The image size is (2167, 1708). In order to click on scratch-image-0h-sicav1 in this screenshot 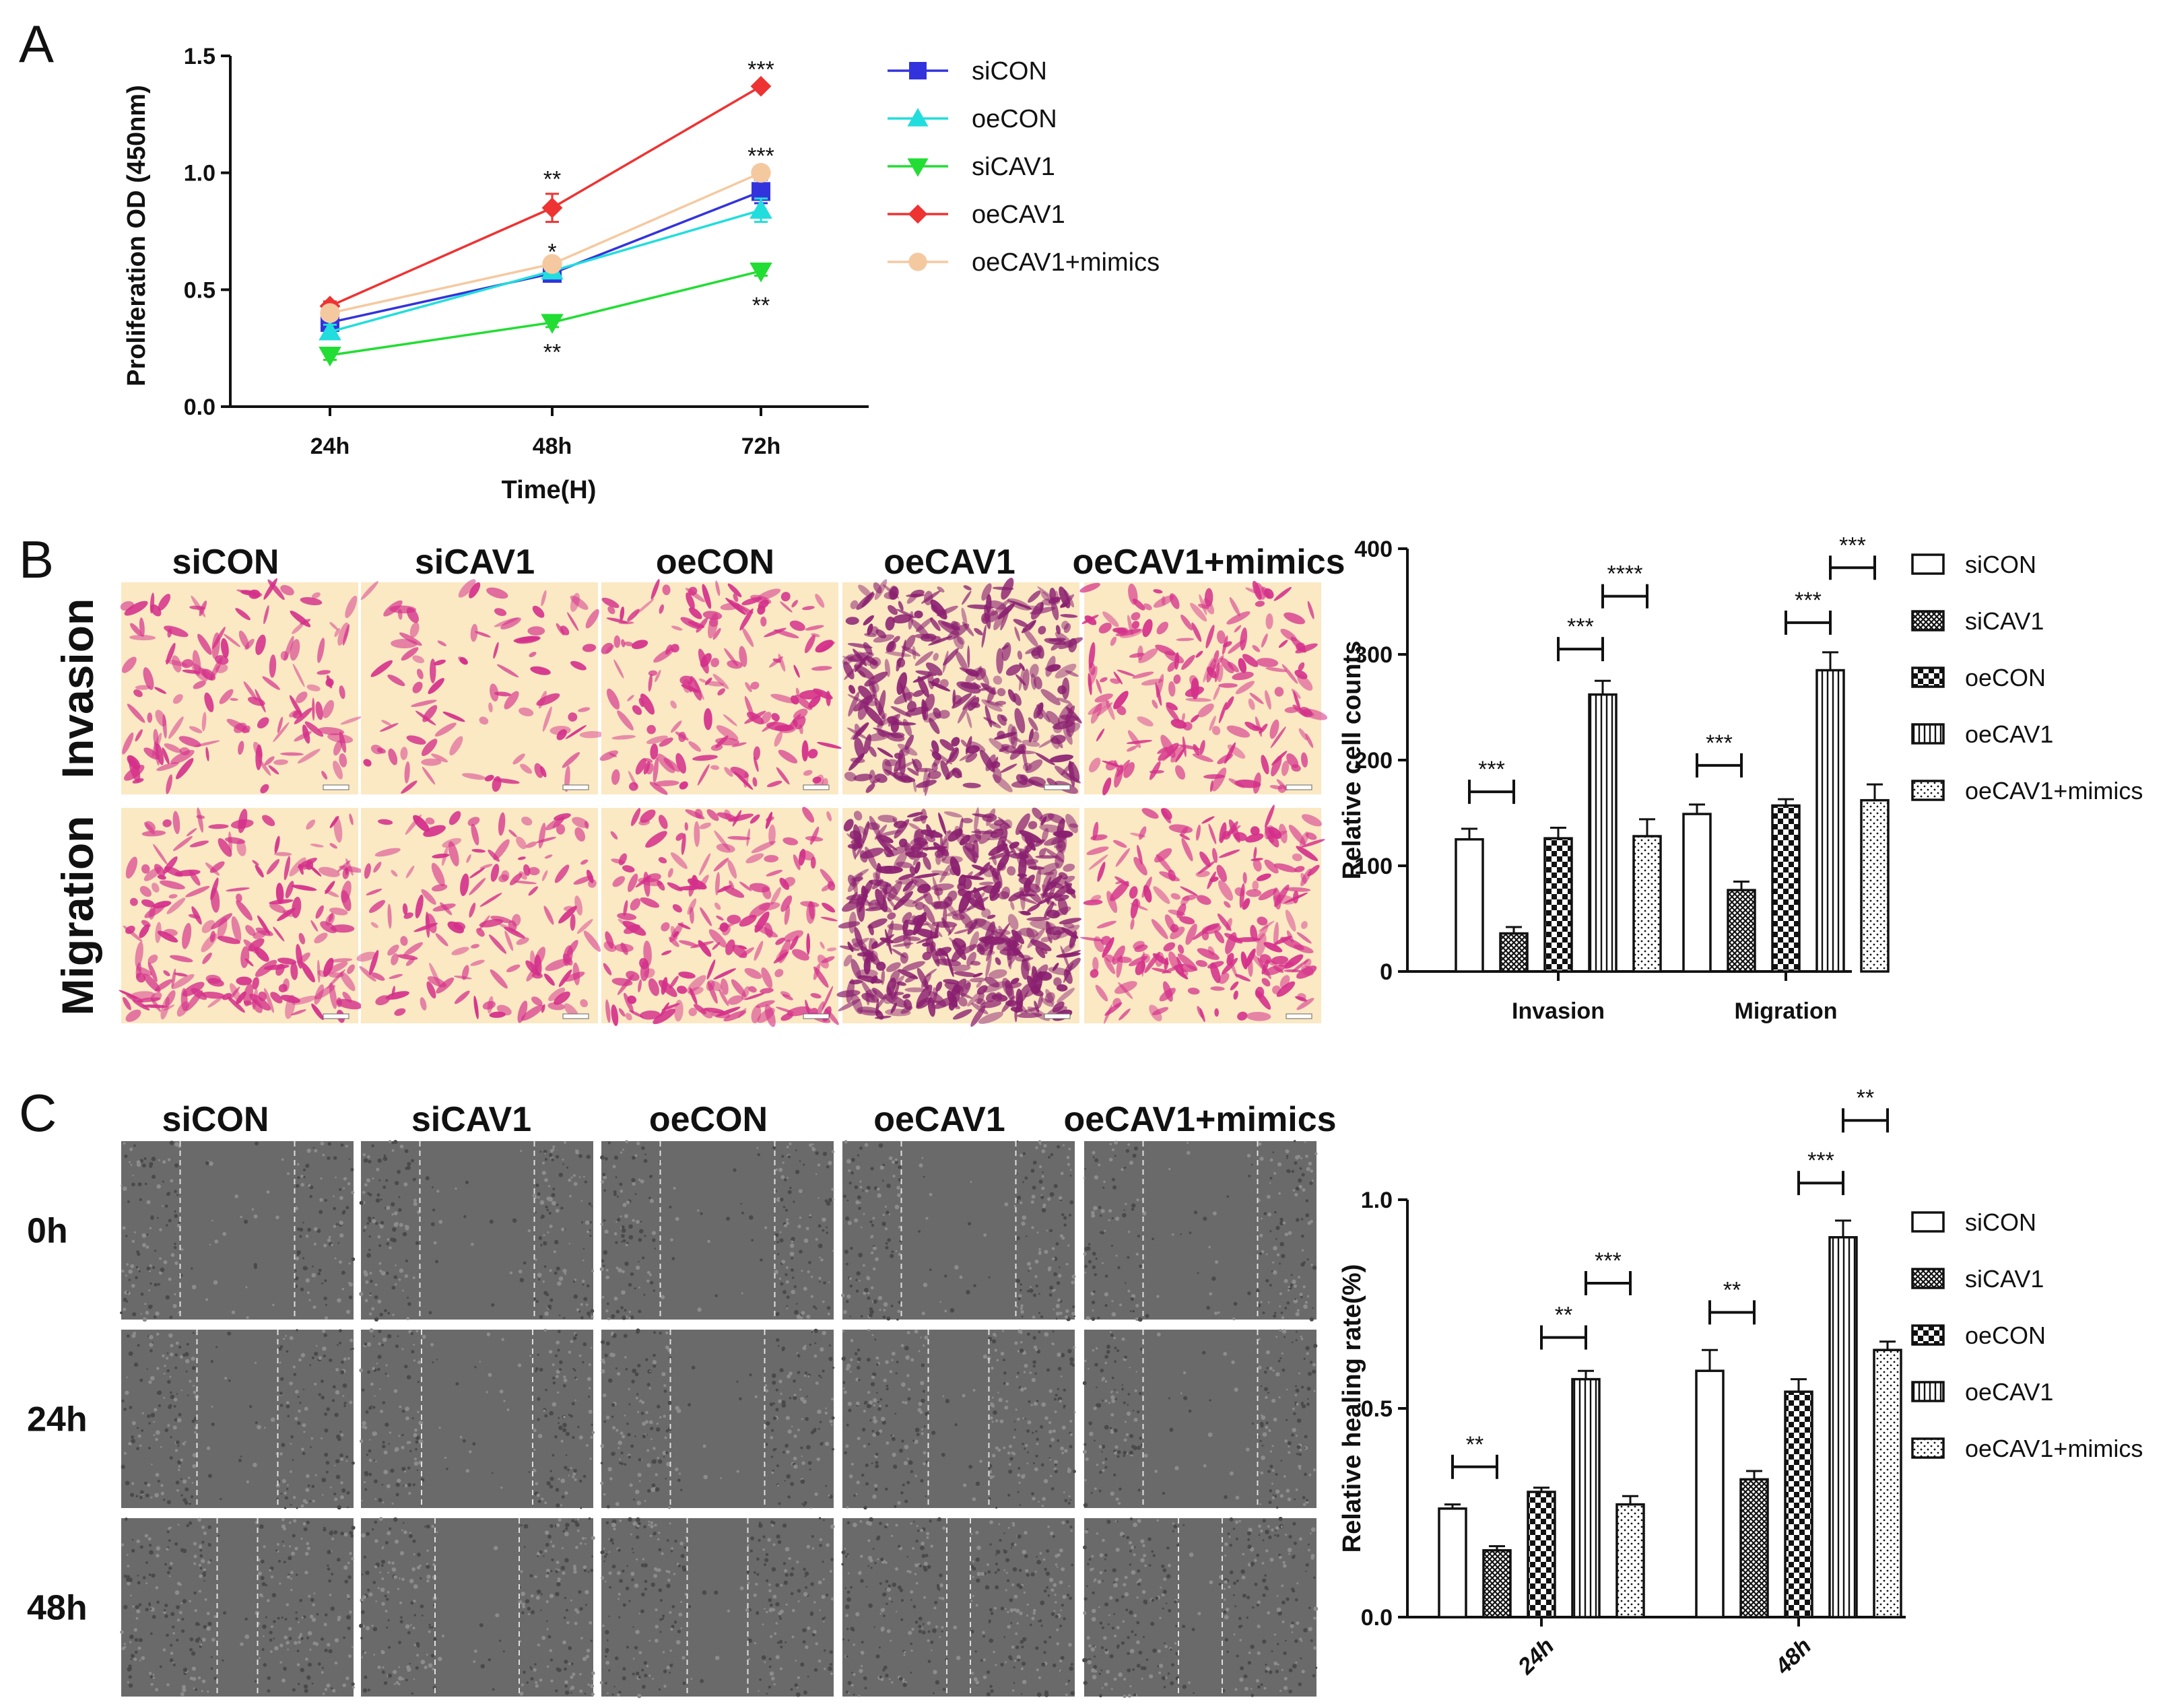, I will do `click(477, 1231)`.